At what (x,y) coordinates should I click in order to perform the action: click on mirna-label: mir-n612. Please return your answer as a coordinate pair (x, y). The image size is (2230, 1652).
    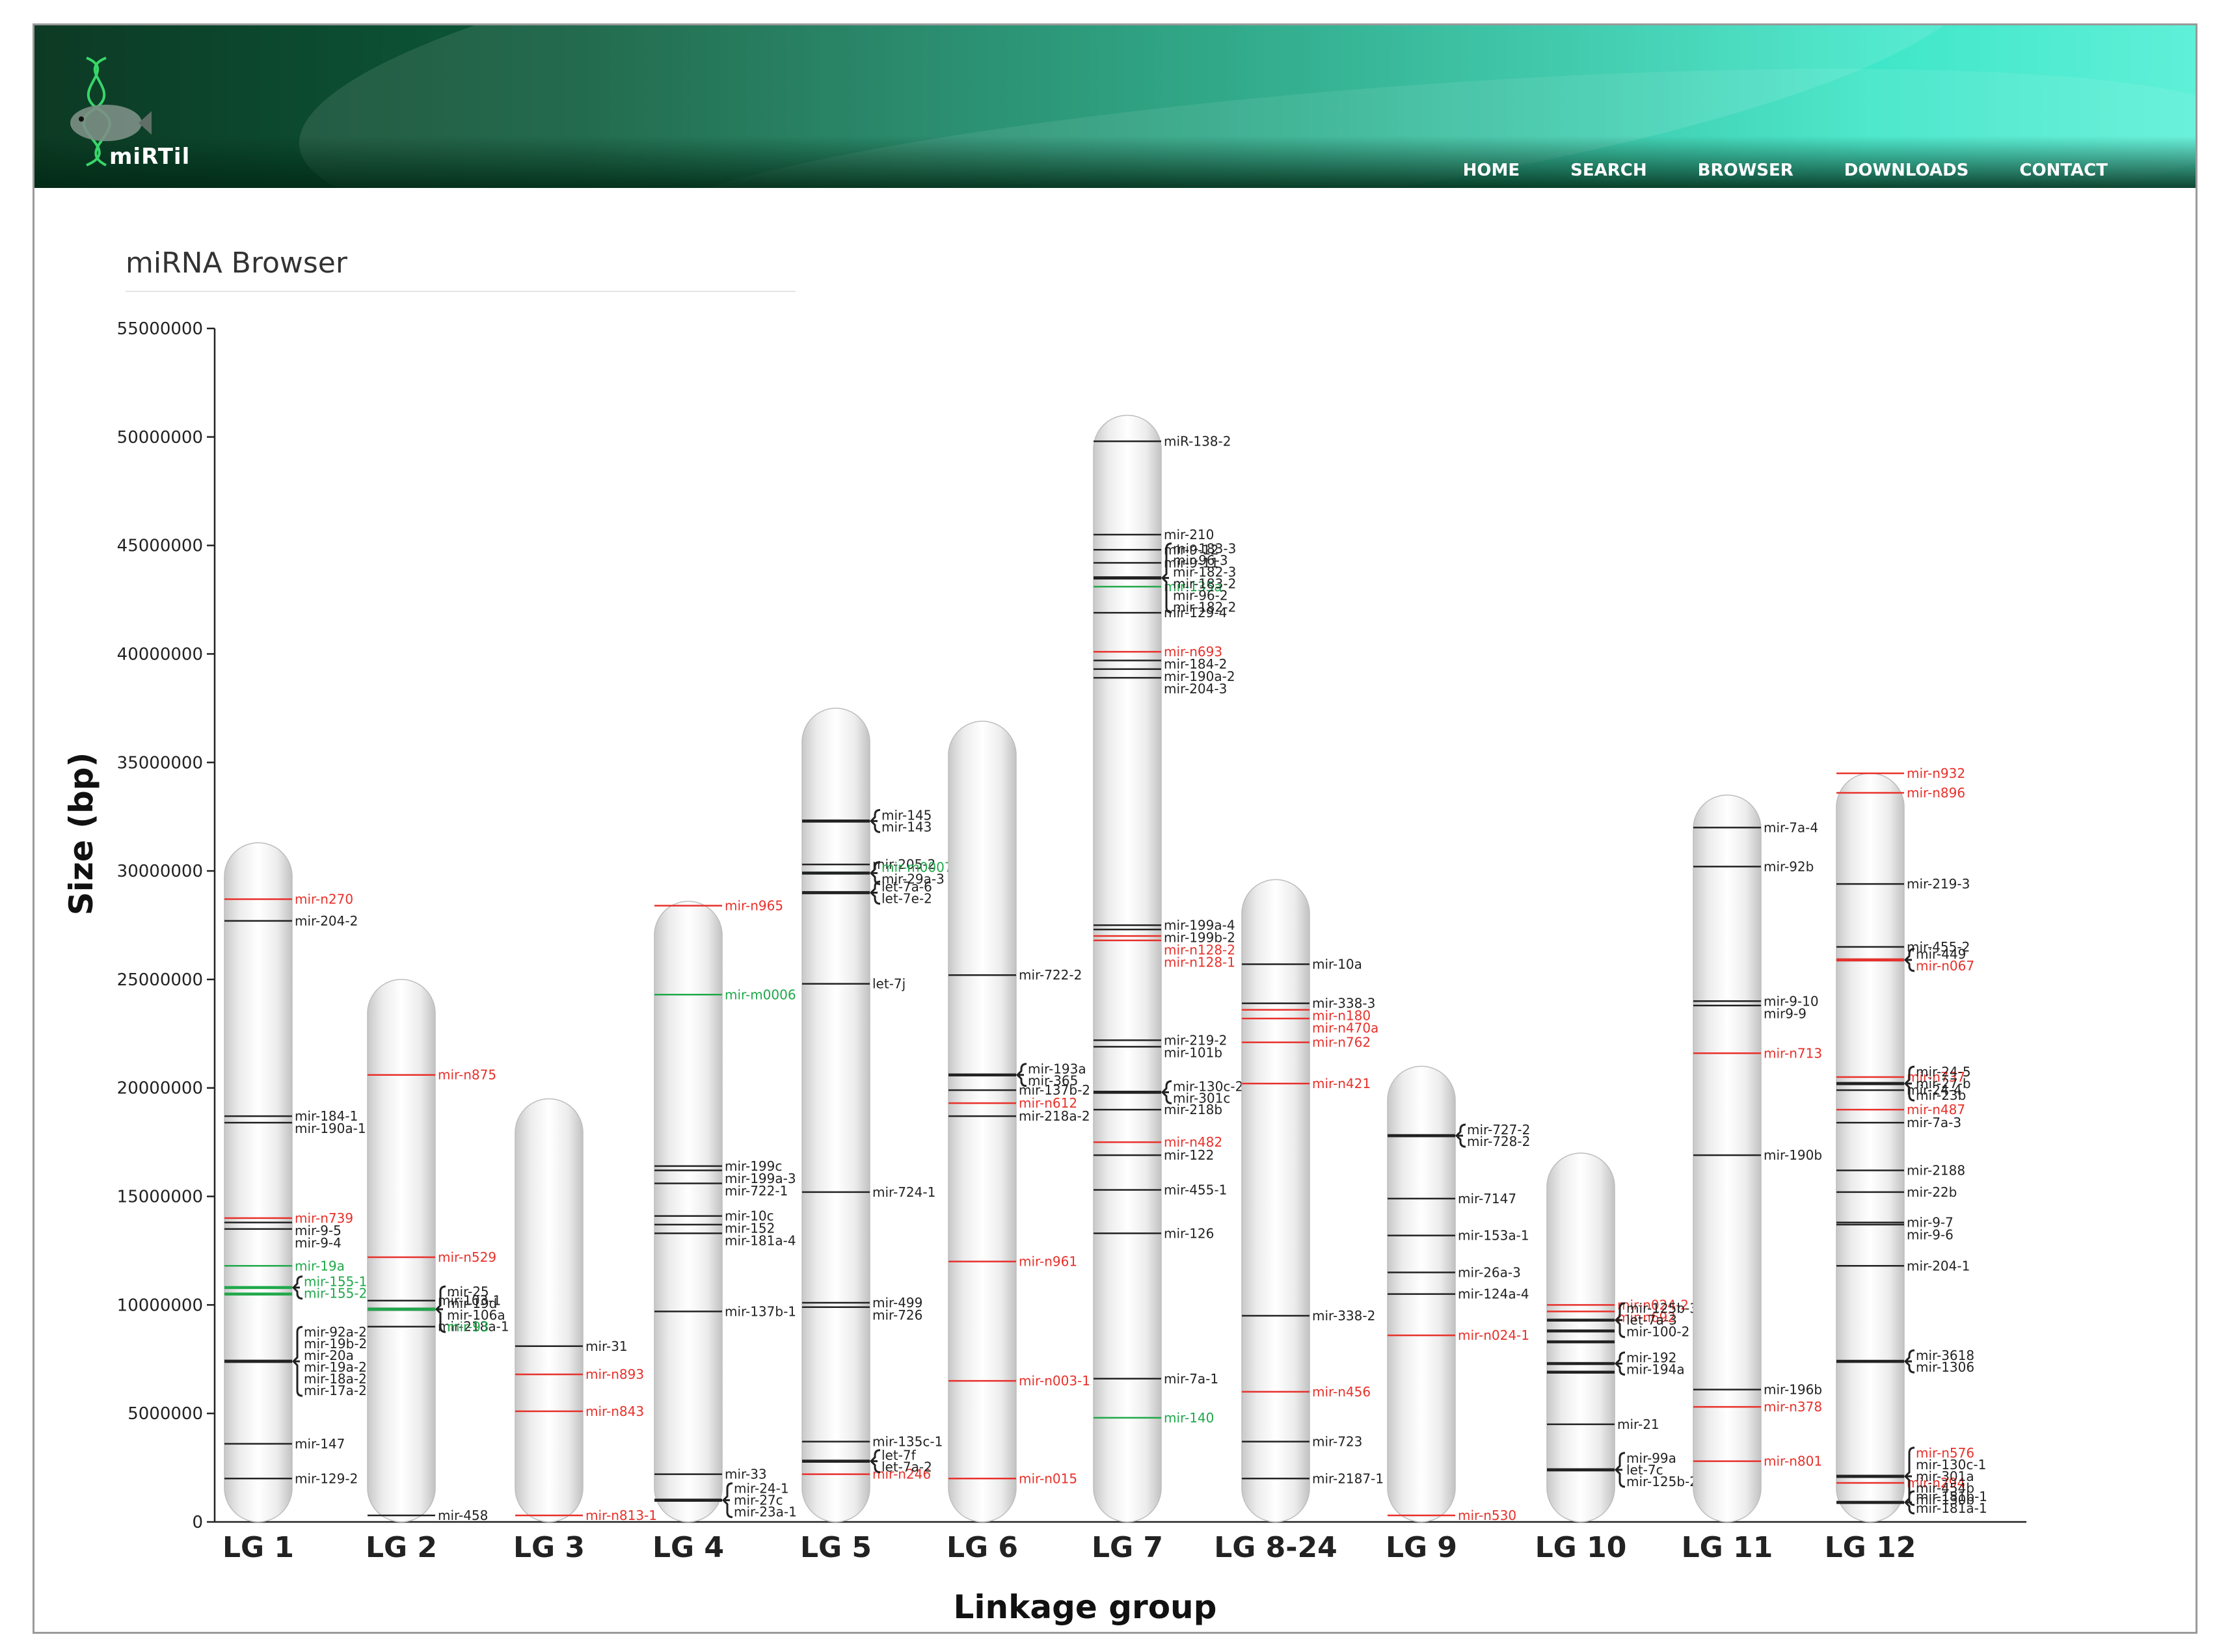
    Looking at the image, I should click on (1048, 1103).